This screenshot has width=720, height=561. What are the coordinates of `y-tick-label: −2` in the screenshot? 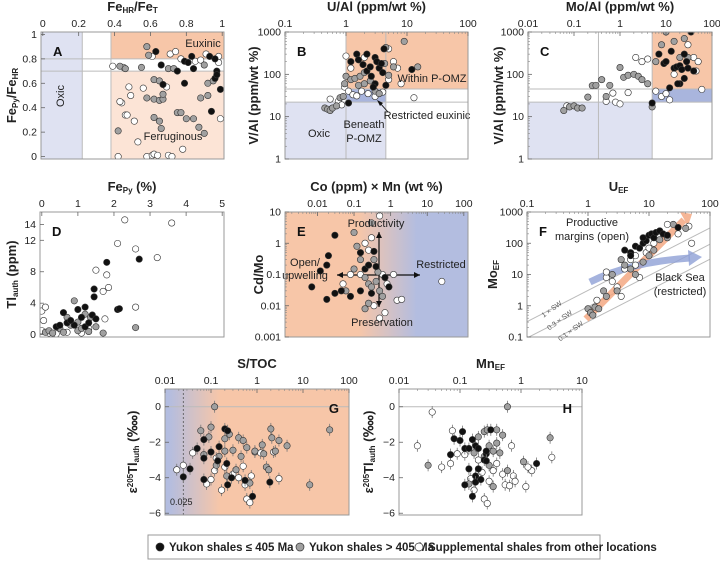 It's located at (155, 443).